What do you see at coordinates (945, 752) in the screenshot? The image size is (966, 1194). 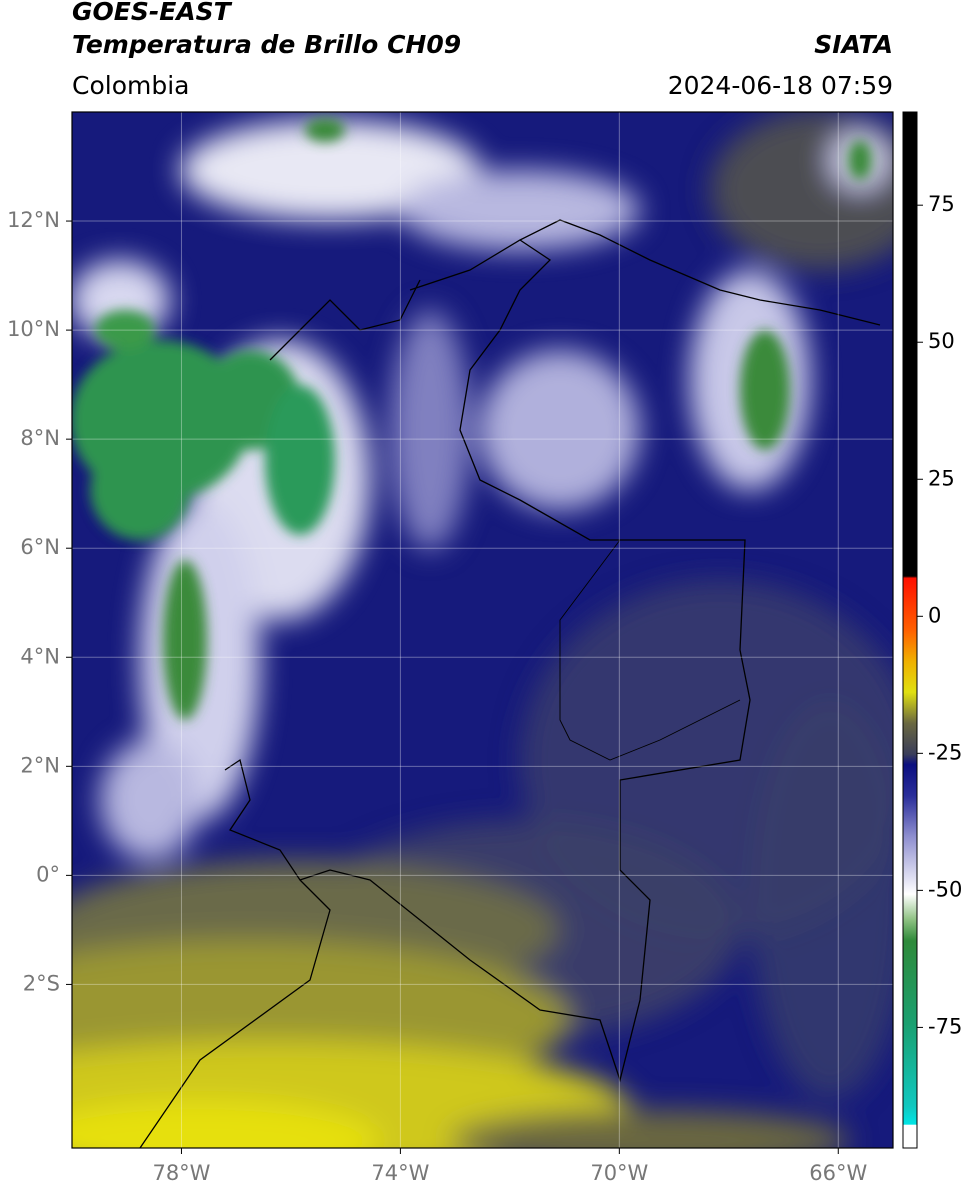 I see `colorbar-tick-label: -25` at bounding box center [945, 752].